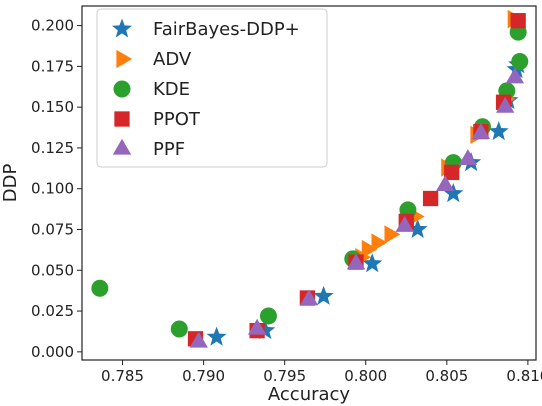  Describe the element at coordinates (122, 376) in the screenshot. I see `x-tick-label: 0.785` at that location.